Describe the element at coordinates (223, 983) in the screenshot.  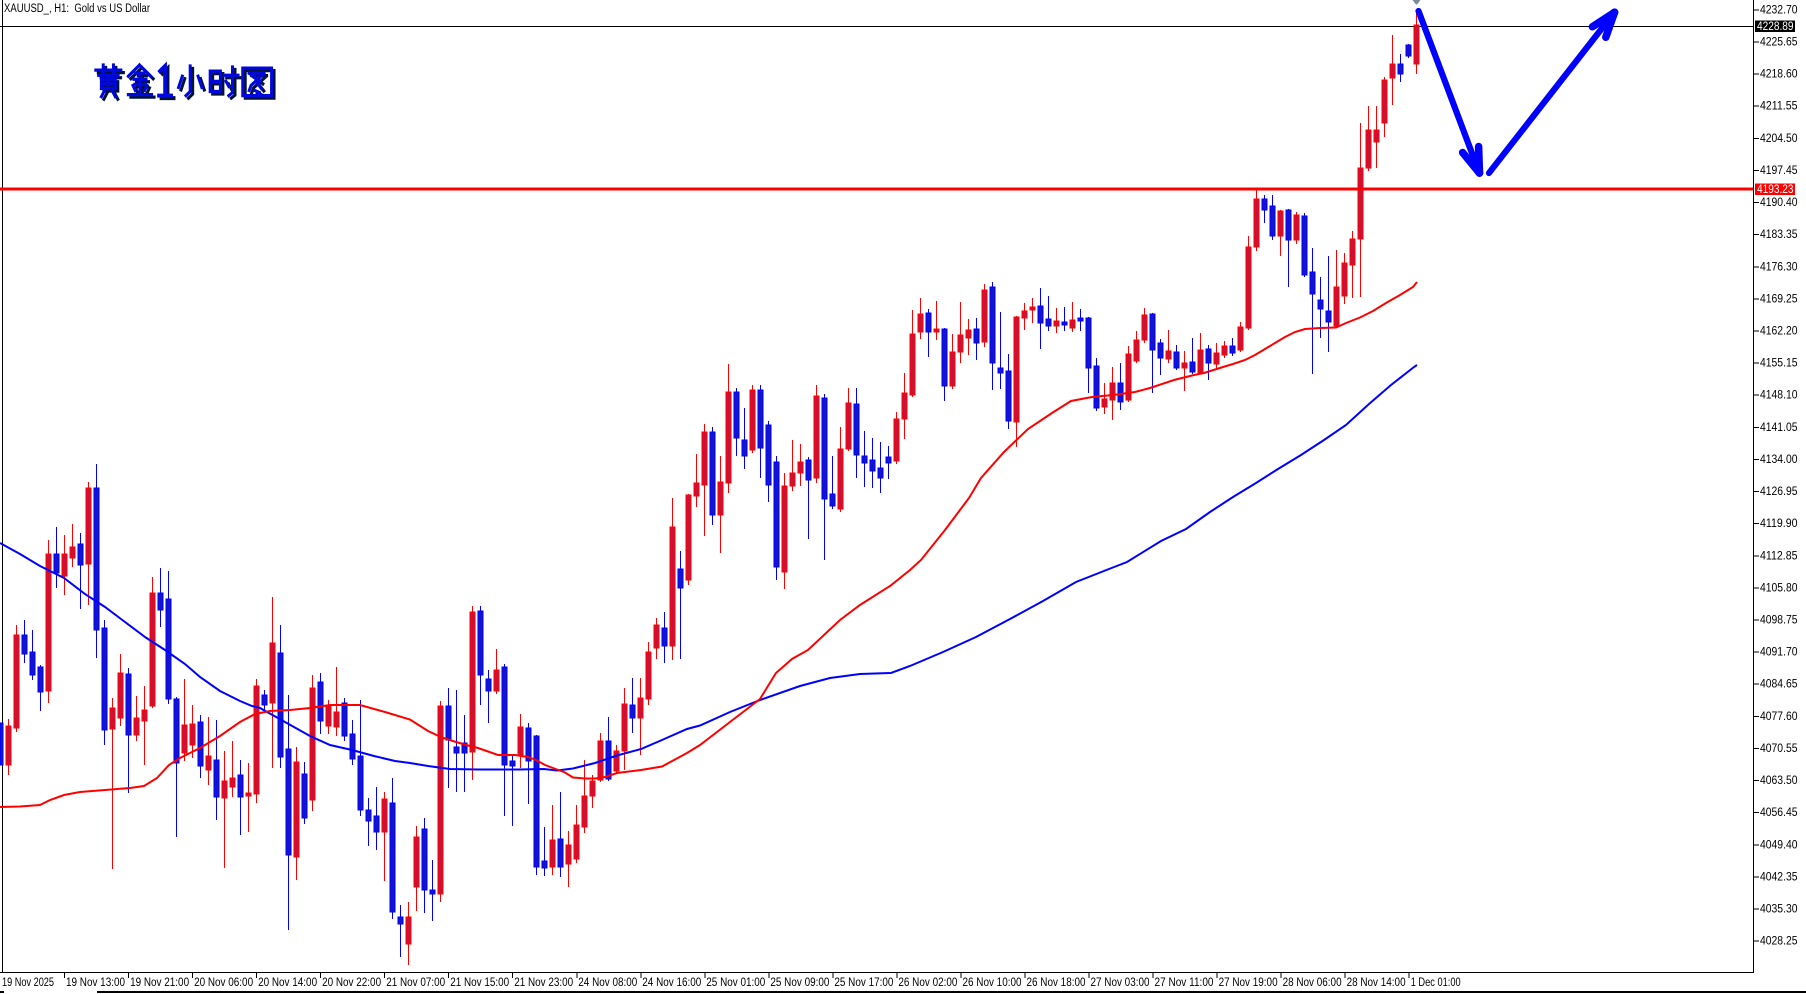
I see `svg-text: 20 Nov 06:00` at that location.